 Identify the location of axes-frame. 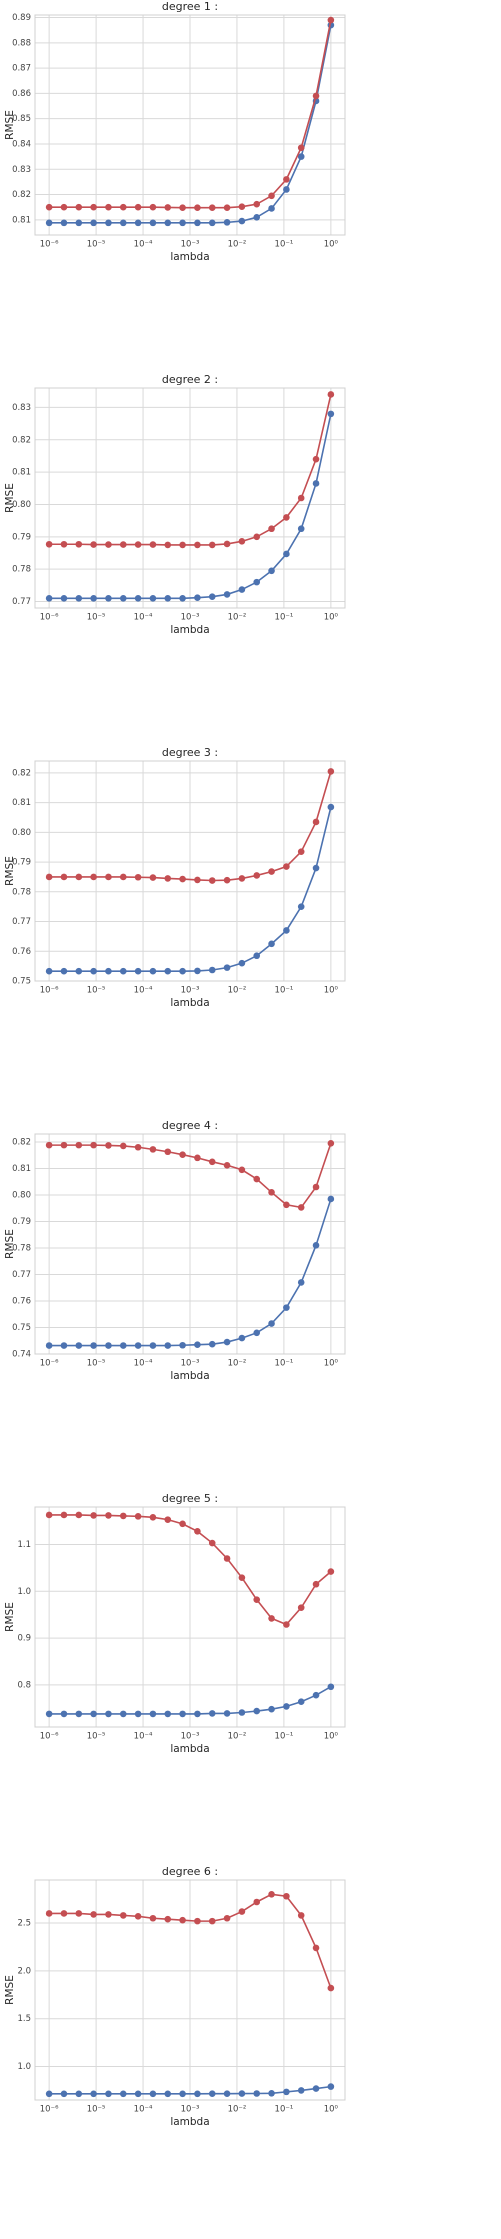
(190, 1990).